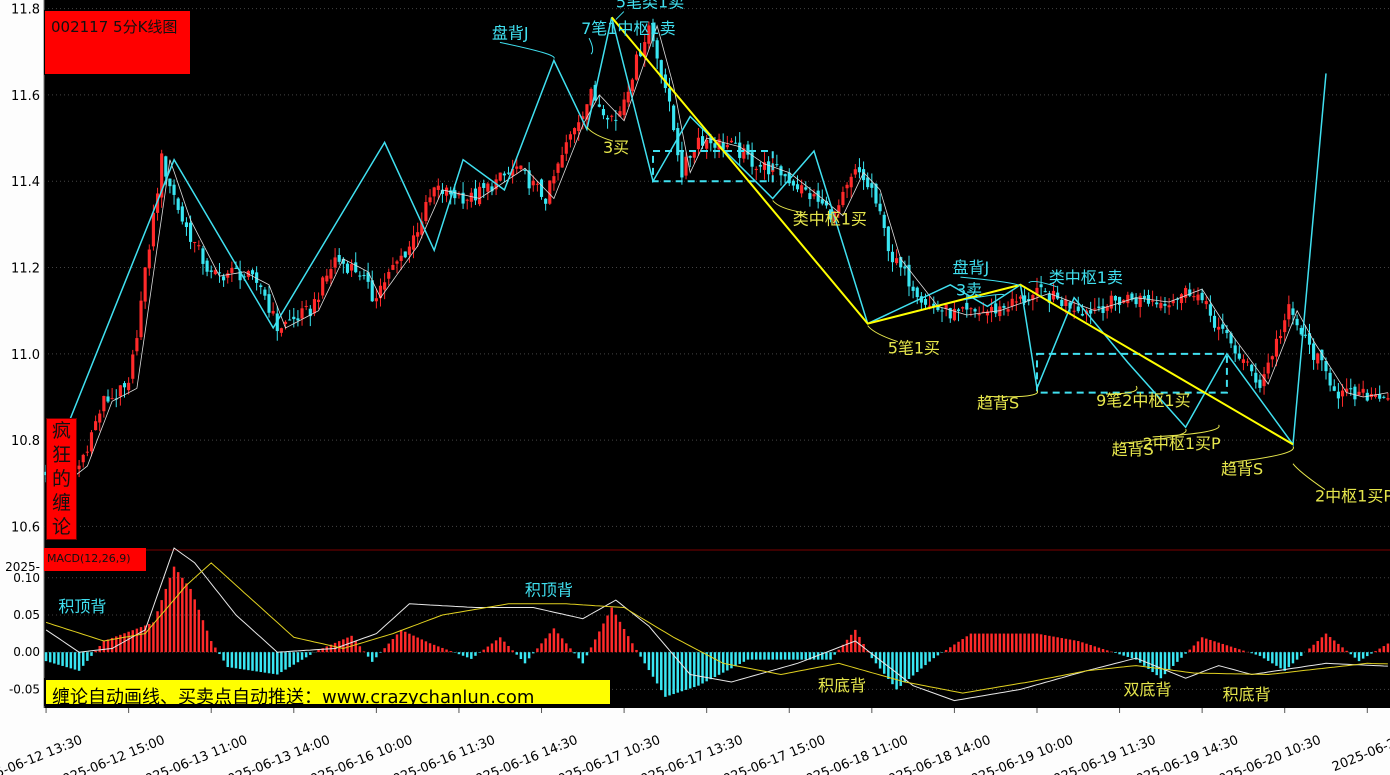  What do you see at coordinates (26, 578) in the screenshot?
I see `macd-tick-label: 0.10` at bounding box center [26, 578].